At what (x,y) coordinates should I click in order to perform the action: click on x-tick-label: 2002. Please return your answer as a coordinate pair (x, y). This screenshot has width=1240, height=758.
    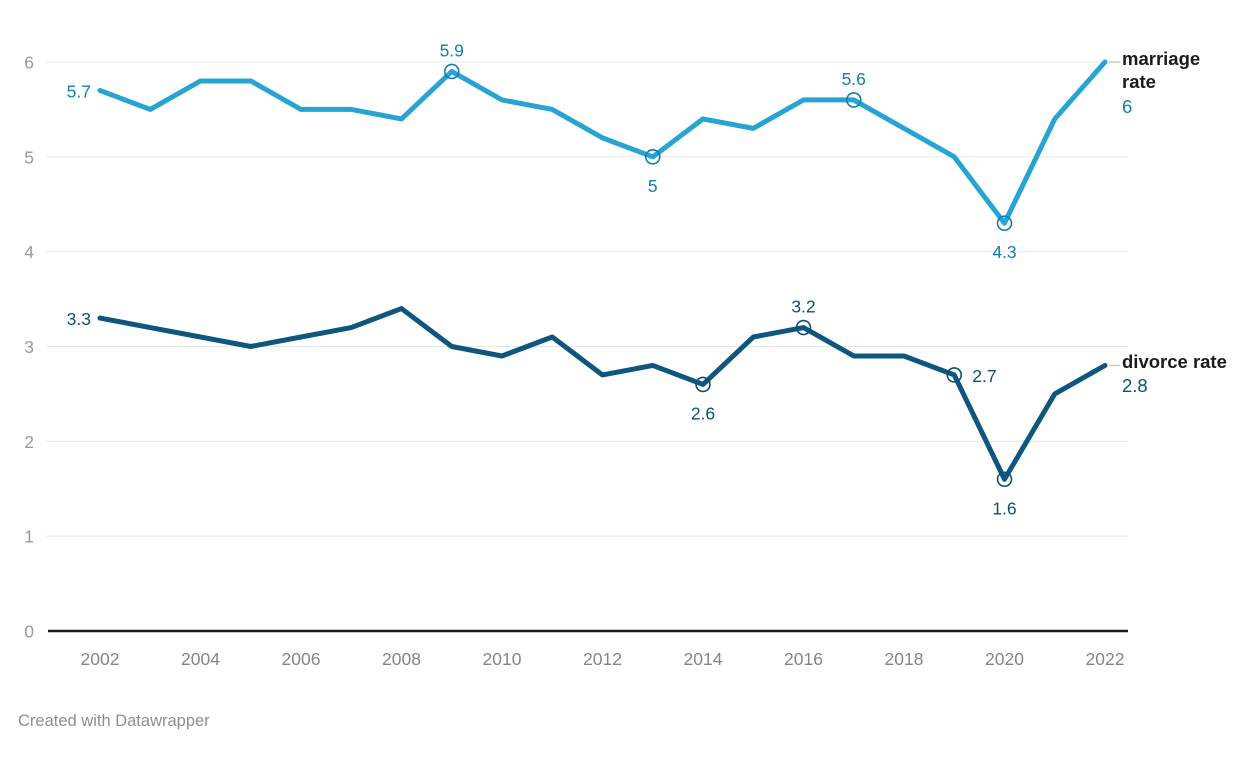
    Looking at the image, I should click on (100, 659).